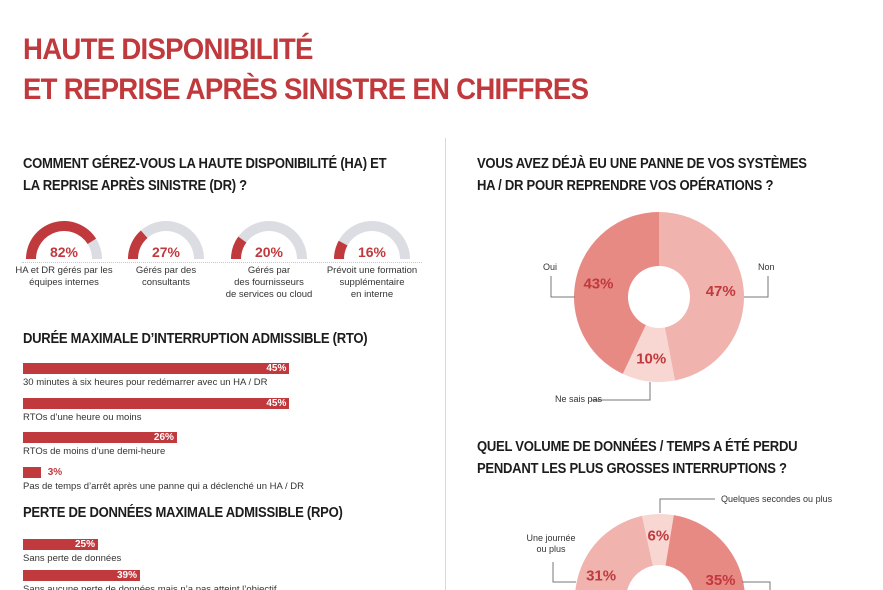 This screenshot has width=883, height=590. What do you see at coordinates (777, 499) in the screenshot?
I see `callout-quelques-secondes: Quelques secondes ou plus` at bounding box center [777, 499].